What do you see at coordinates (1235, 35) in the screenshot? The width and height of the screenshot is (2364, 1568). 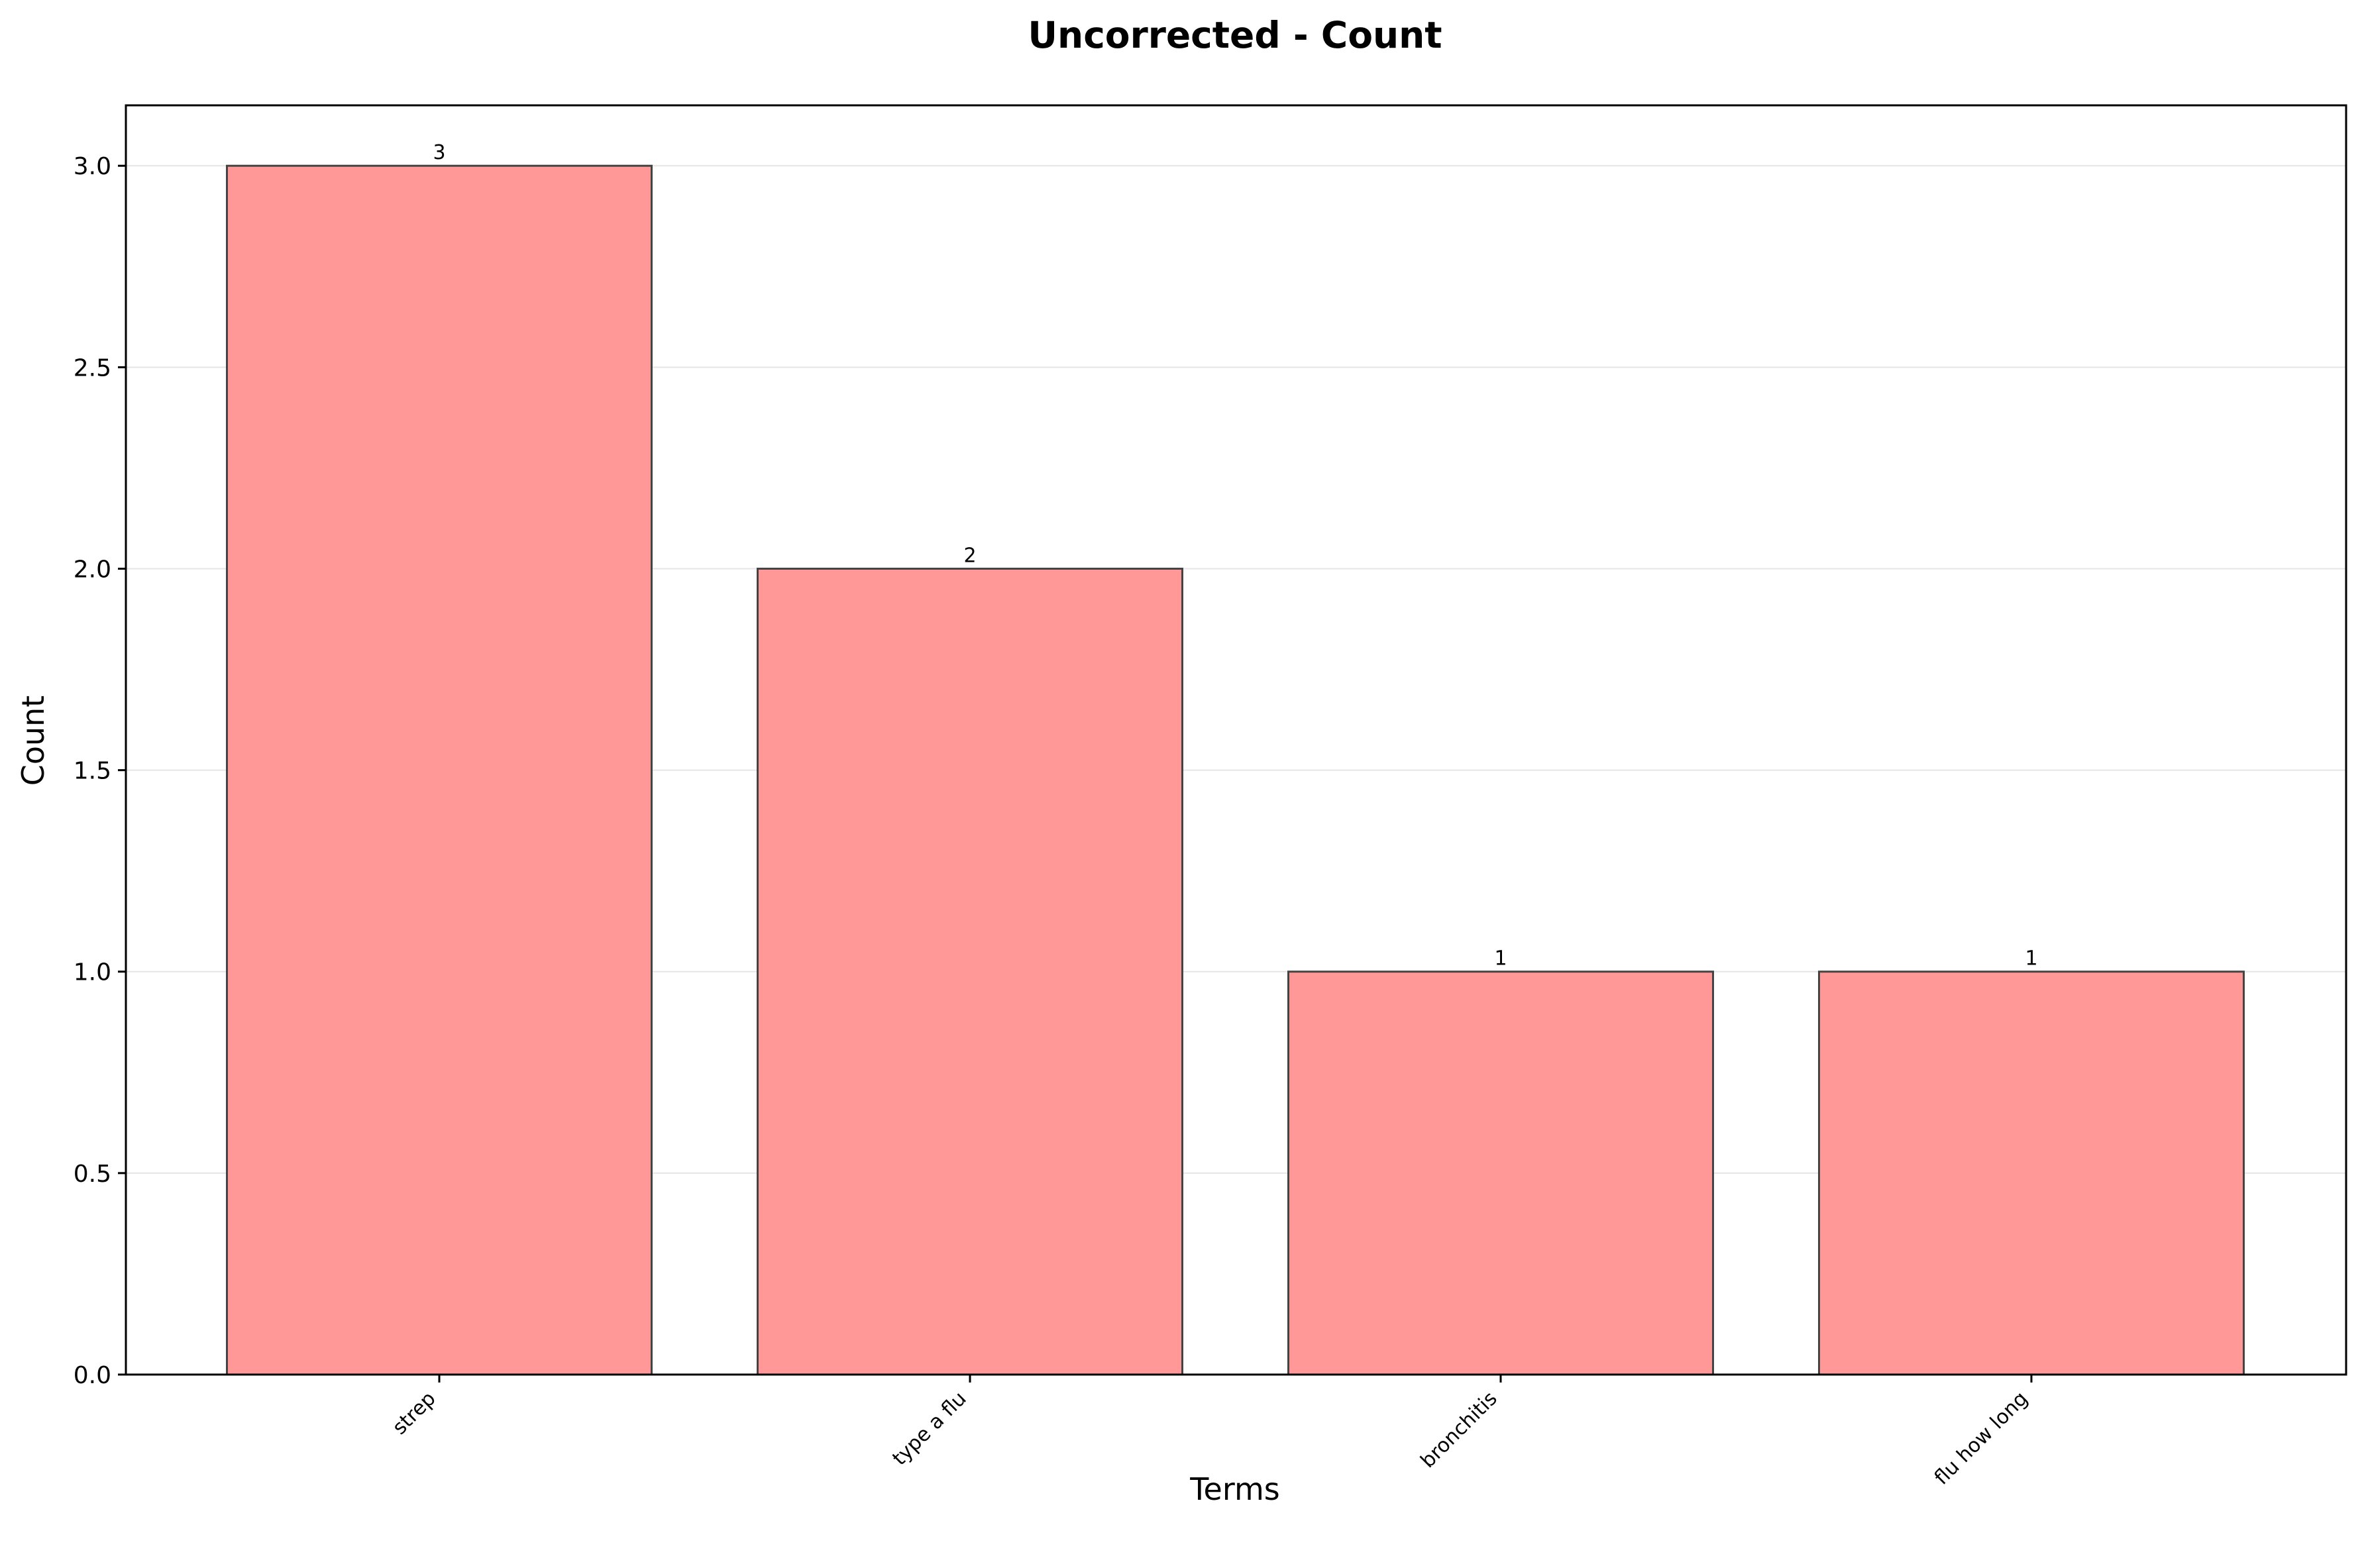 I see `chart-title: Uncorrected - Count` at bounding box center [1235, 35].